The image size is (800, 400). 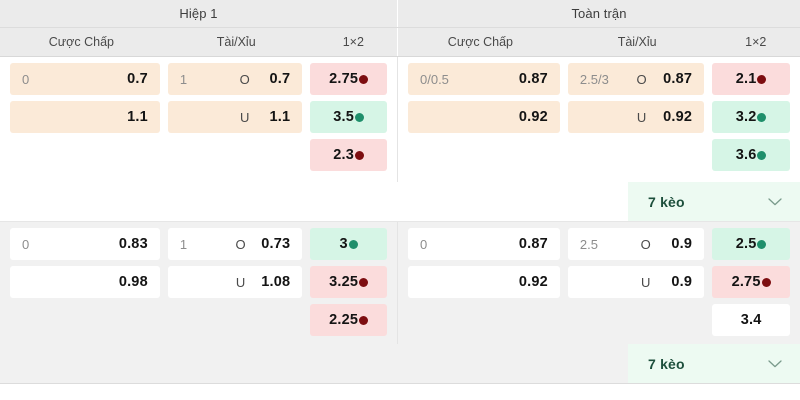 What do you see at coordinates (594, 79) in the screenshot?
I see `over-under-line: 2.5/3` at bounding box center [594, 79].